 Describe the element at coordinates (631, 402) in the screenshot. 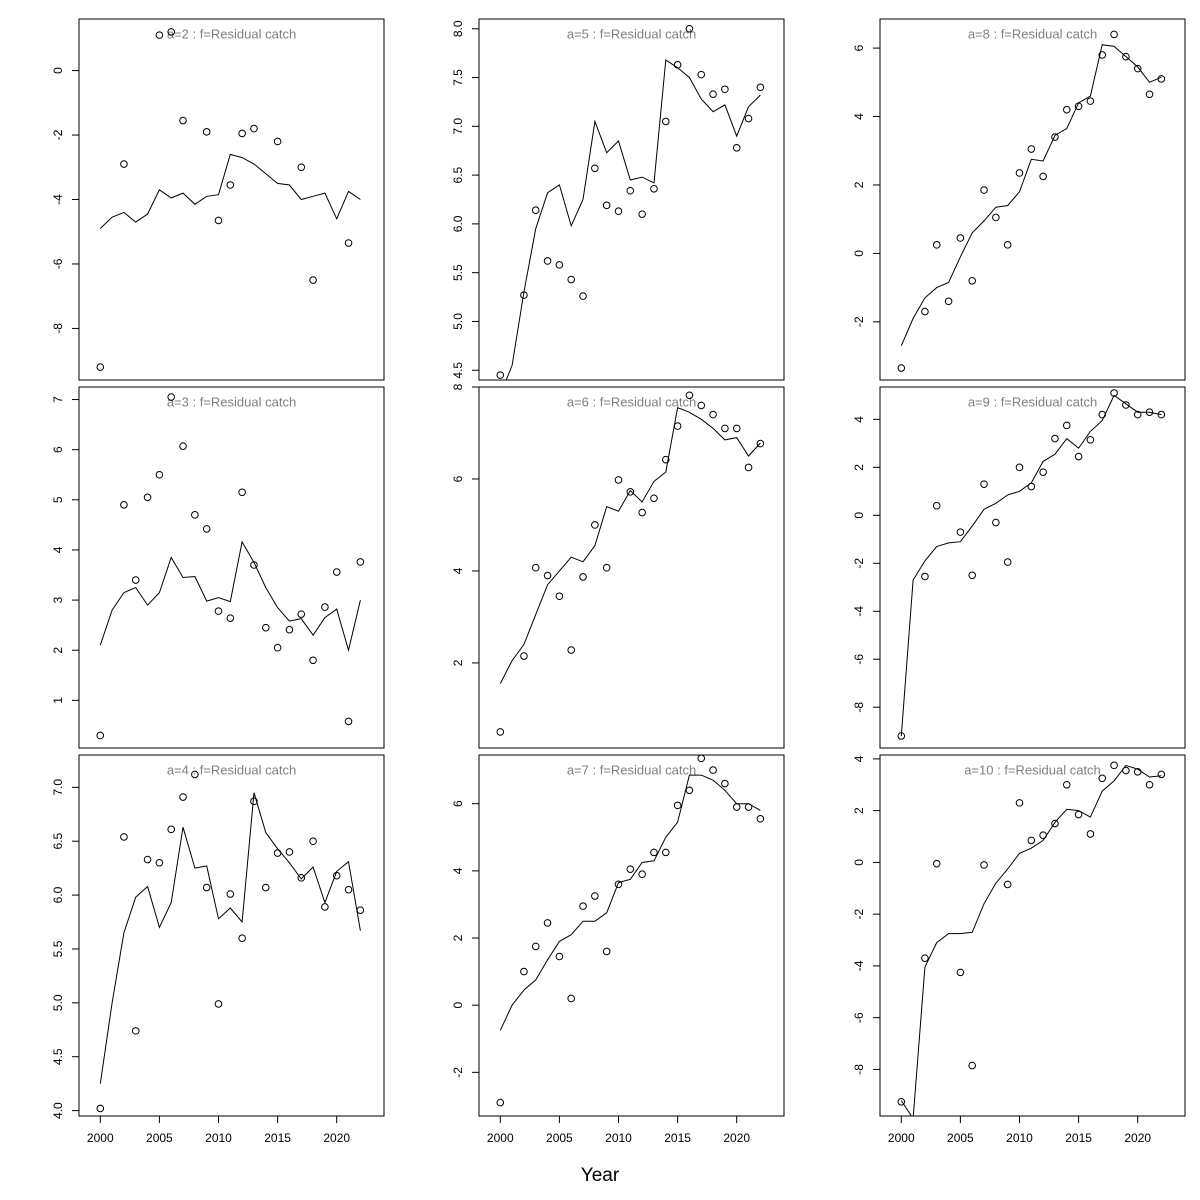

I see `panel-title: a=6 : f=Residual catch` at that location.